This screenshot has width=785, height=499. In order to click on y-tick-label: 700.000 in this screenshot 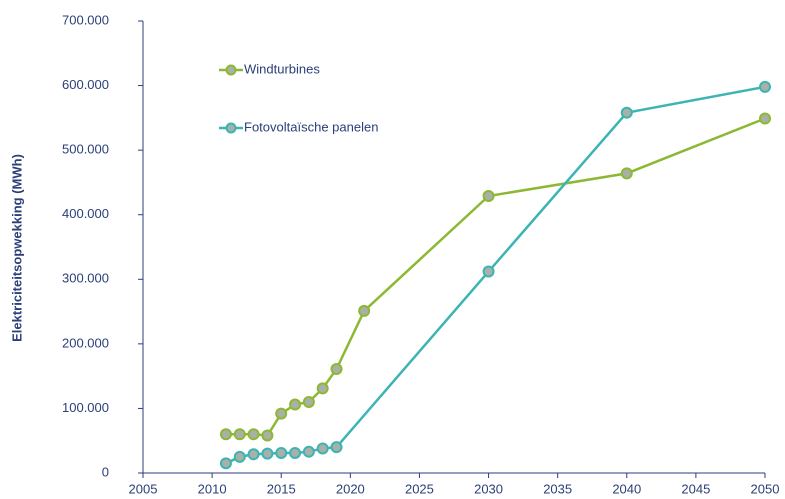, I will do `click(85, 19)`.